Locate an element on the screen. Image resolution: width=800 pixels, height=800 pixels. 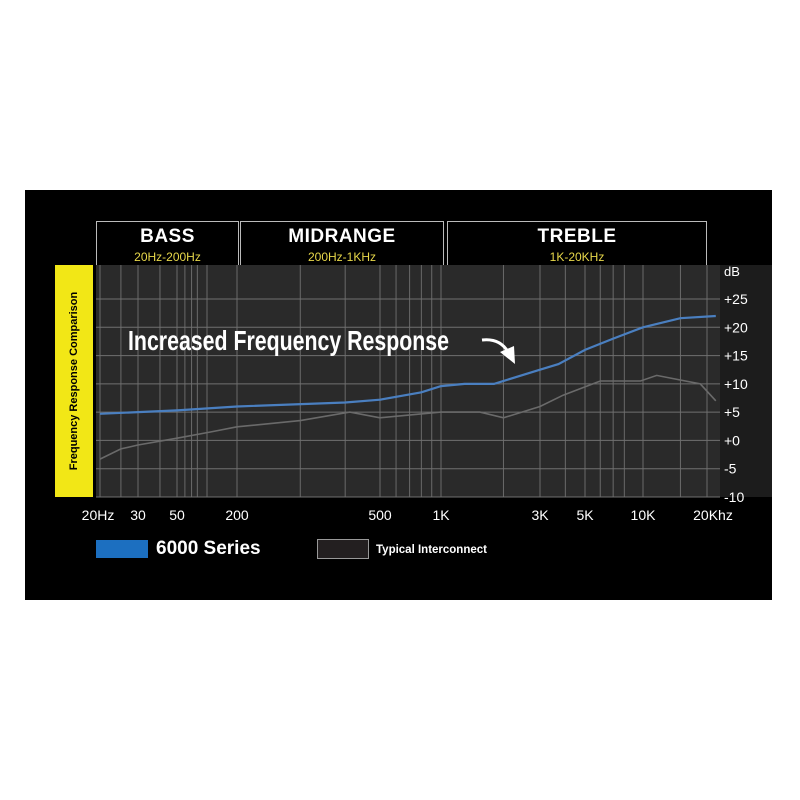
y-tick-label: -10 is located at coordinates (734, 497).